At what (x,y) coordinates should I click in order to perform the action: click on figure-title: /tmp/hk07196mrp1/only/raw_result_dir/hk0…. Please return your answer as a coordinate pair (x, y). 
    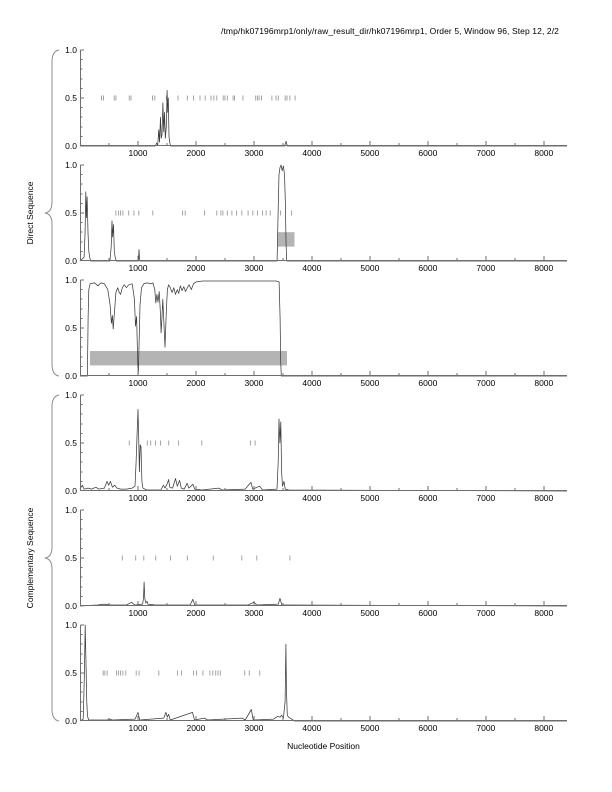
    Looking at the image, I should click on (390, 31).